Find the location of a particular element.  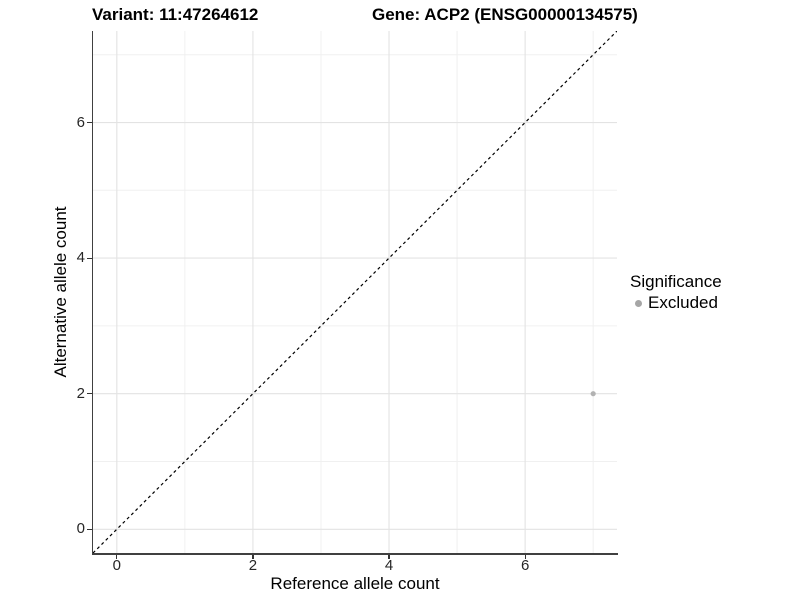

y-axis-tick-label: 2 is located at coordinates (80, 393).